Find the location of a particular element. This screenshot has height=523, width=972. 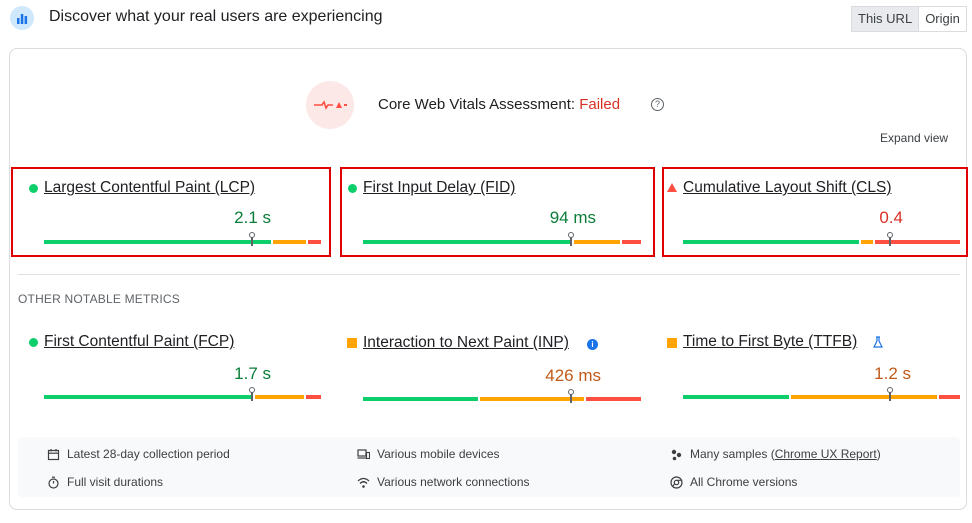

distribution-good-fid is located at coordinates (467, 242).